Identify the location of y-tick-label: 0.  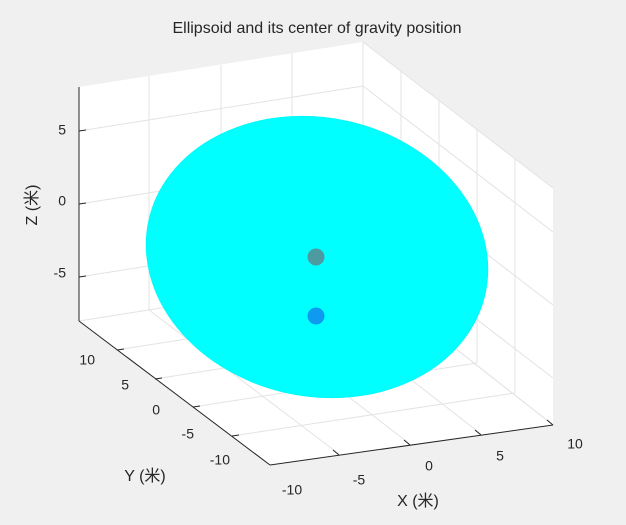
(156, 410).